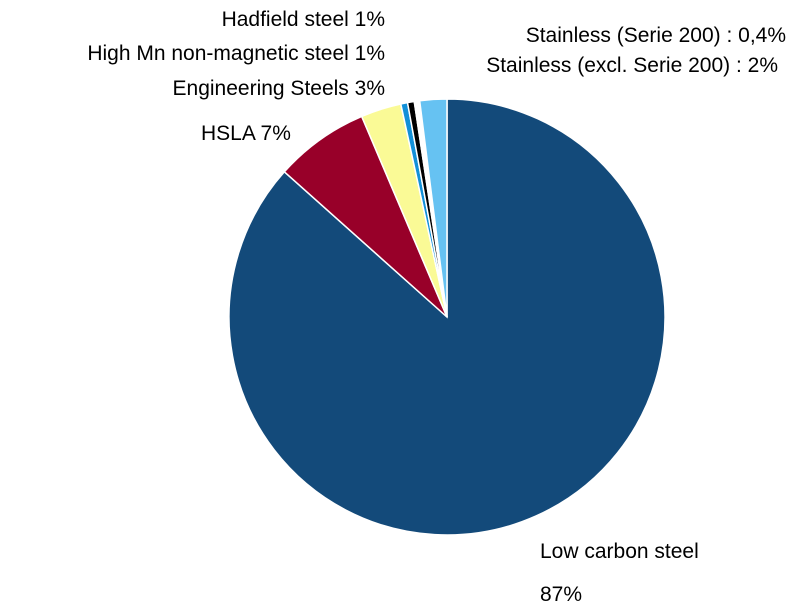 Image resolution: width=798 pixels, height=604 pixels. What do you see at coordinates (279, 88) in the screenshot?
I see `pie-label-engineering-steels: Engineering Steels 3%` at bounding box center [279, 88].